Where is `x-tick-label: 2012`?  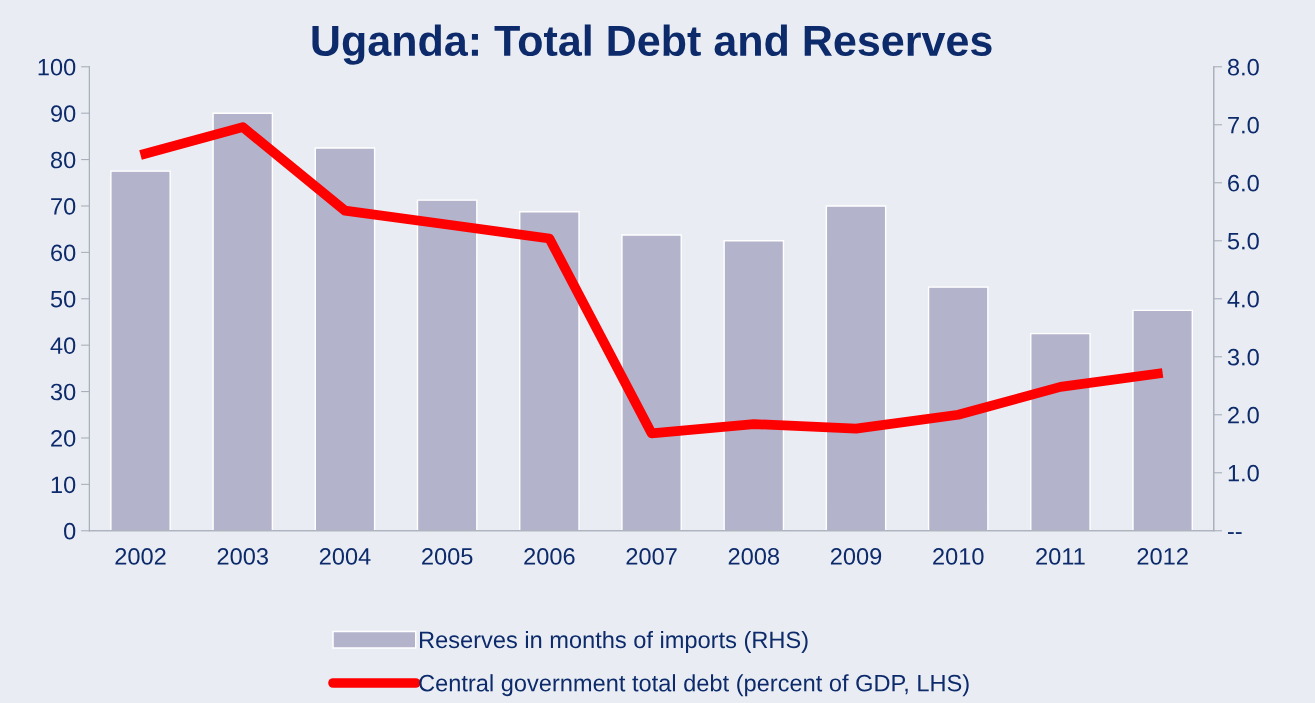 x-tick-label: 2012 is located at coordinates (1162, 556).